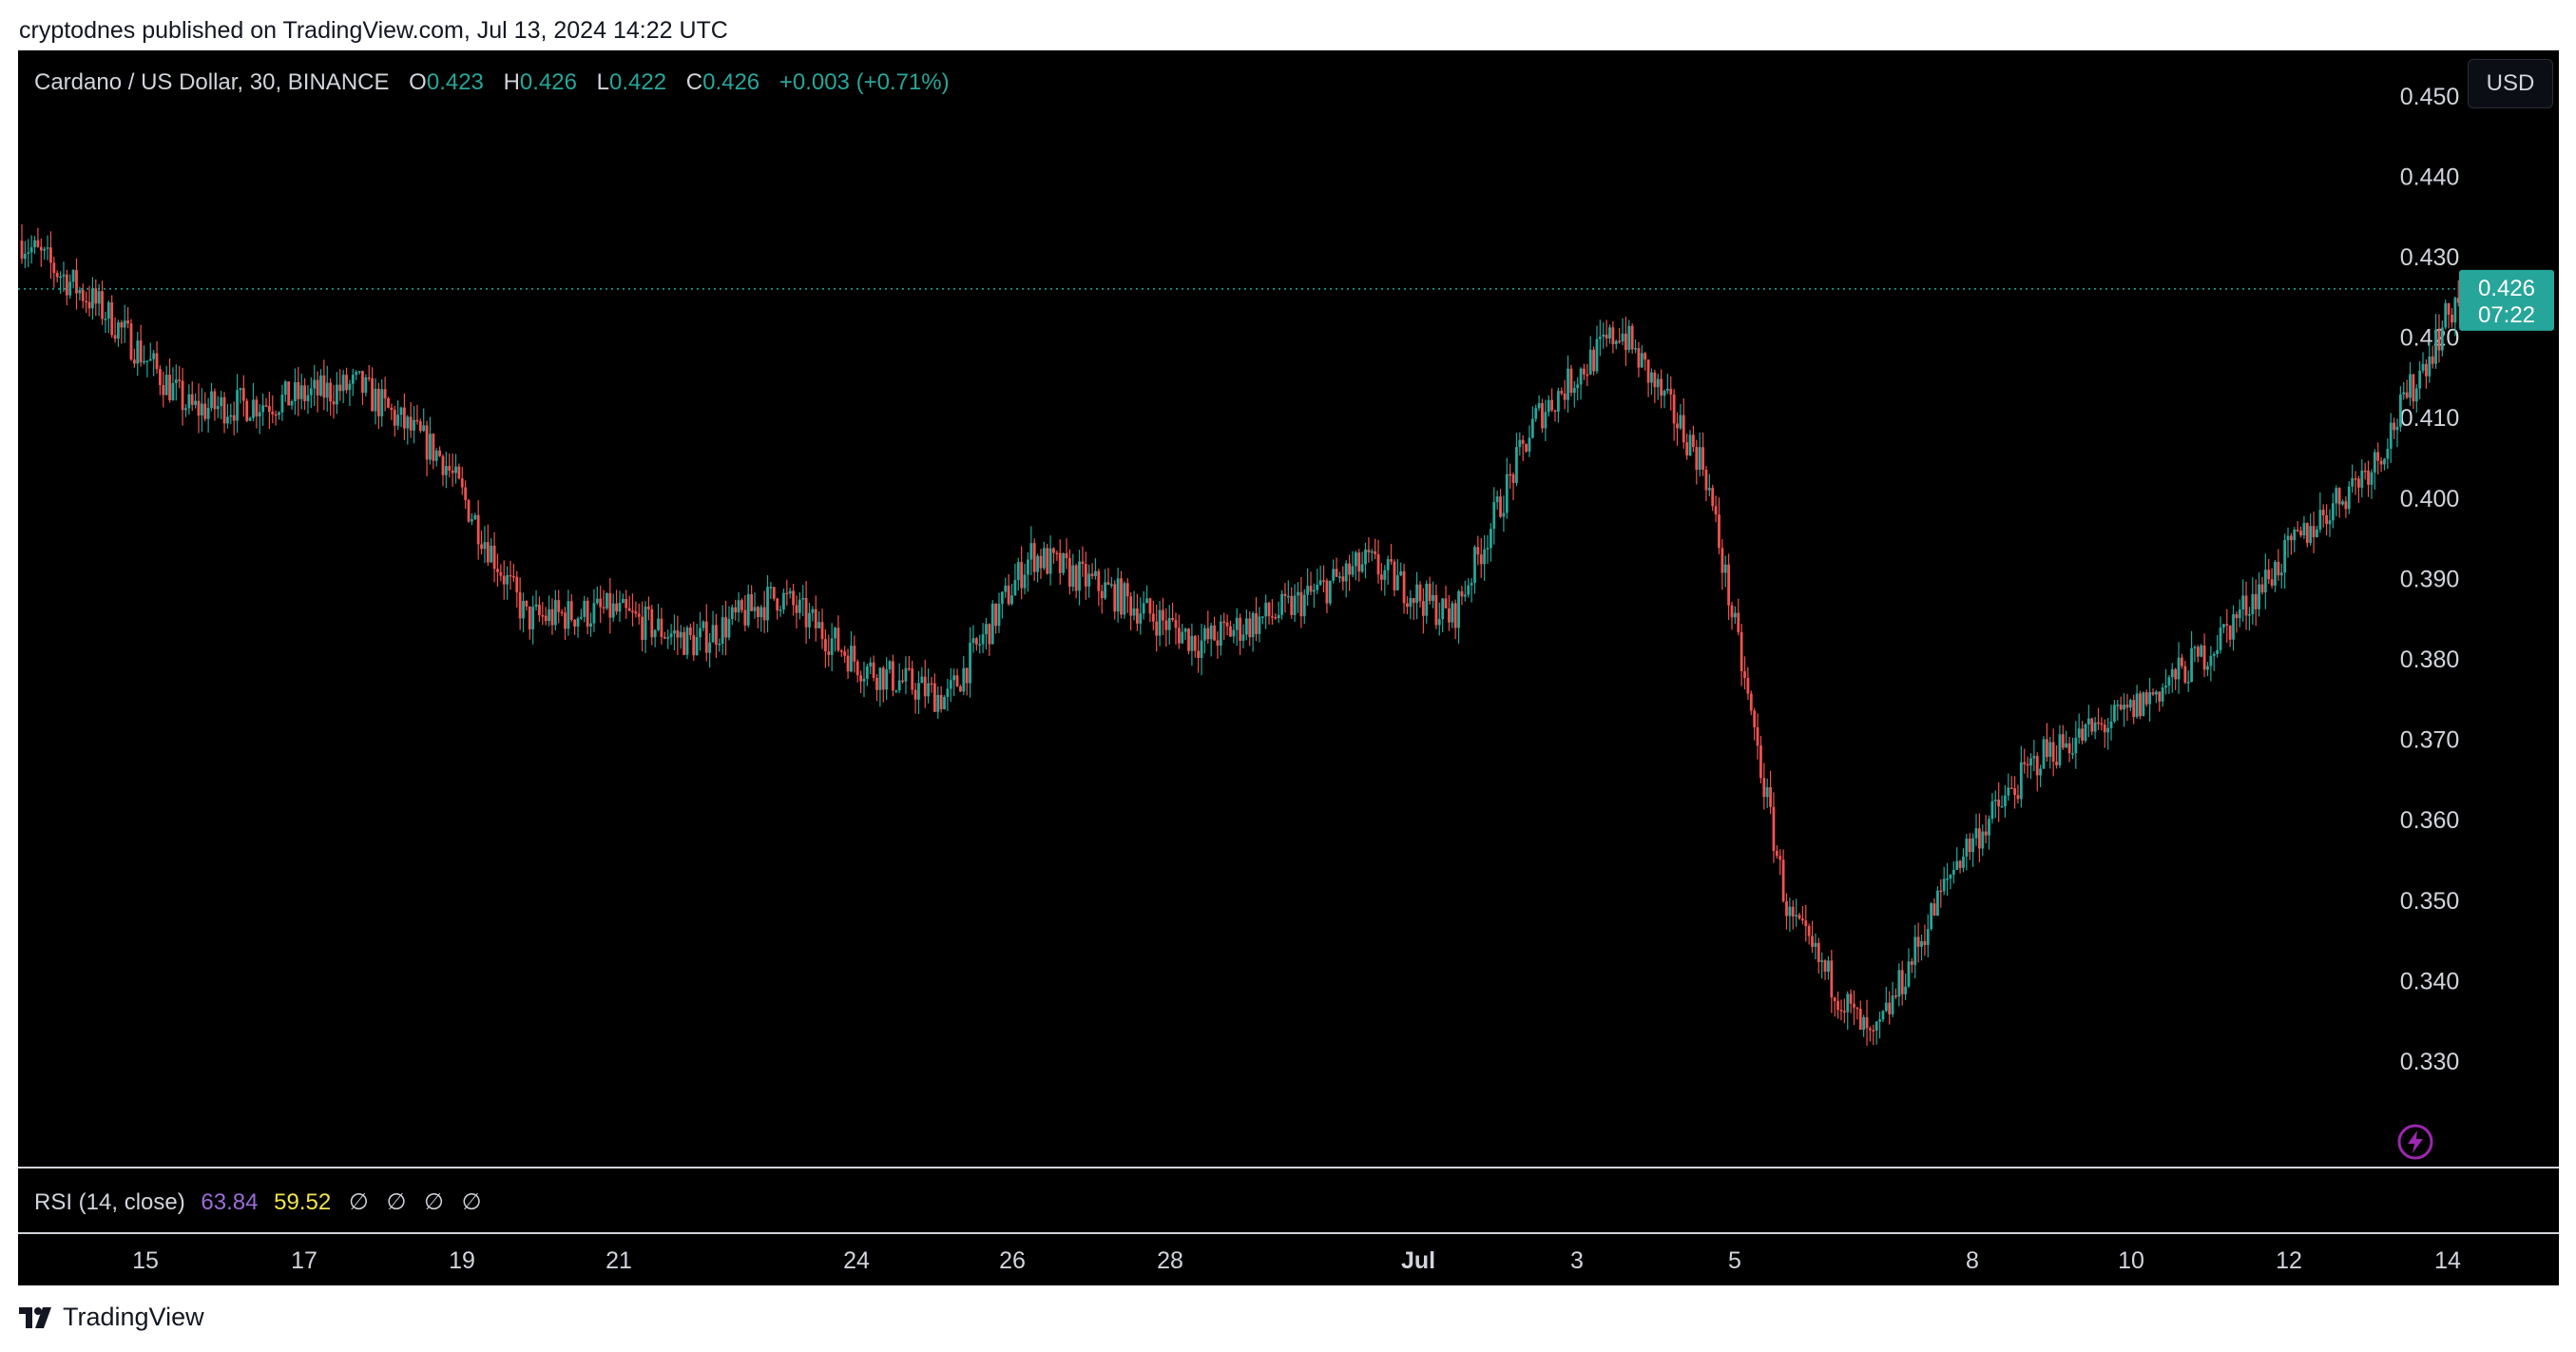  I want to click on rsi-legend: RSI (14, close) 63.84 59.52 ∅ ∅ ∅ ∅, so click(258, 1202).